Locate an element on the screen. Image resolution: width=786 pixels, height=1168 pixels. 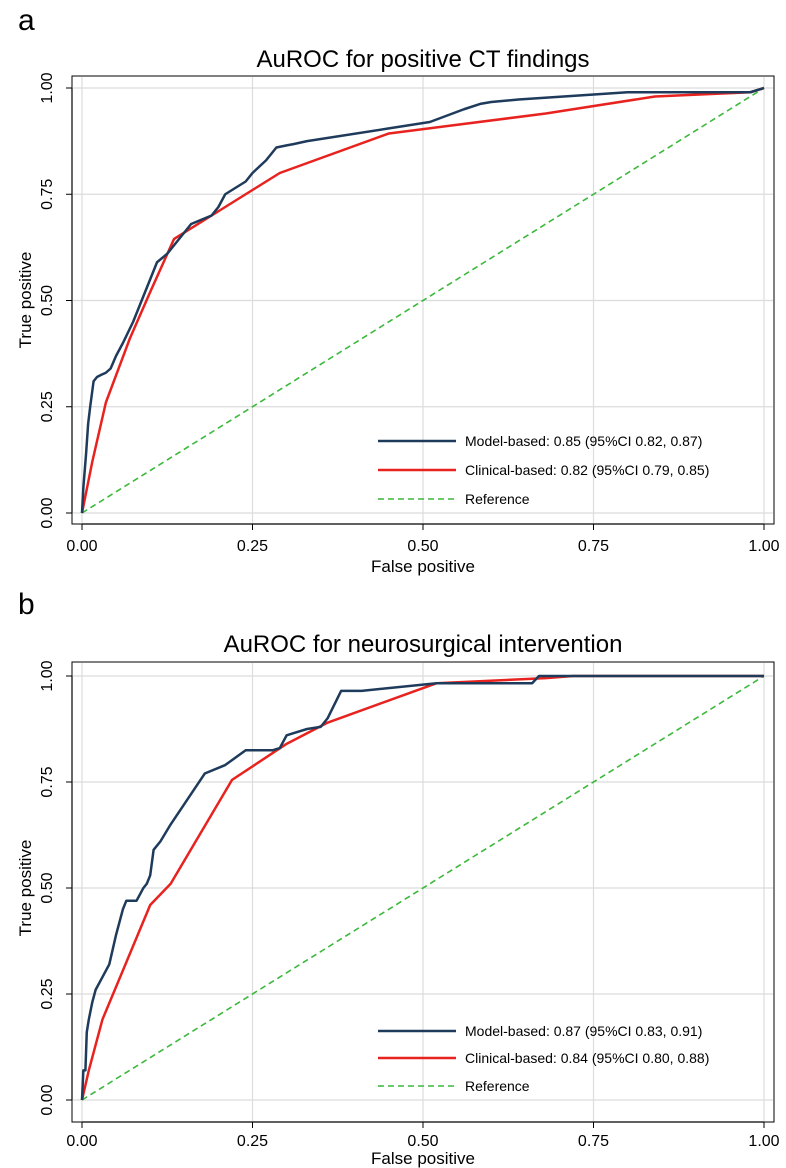
y-axis-label-b: True positive is located at coordinates (25, 888).